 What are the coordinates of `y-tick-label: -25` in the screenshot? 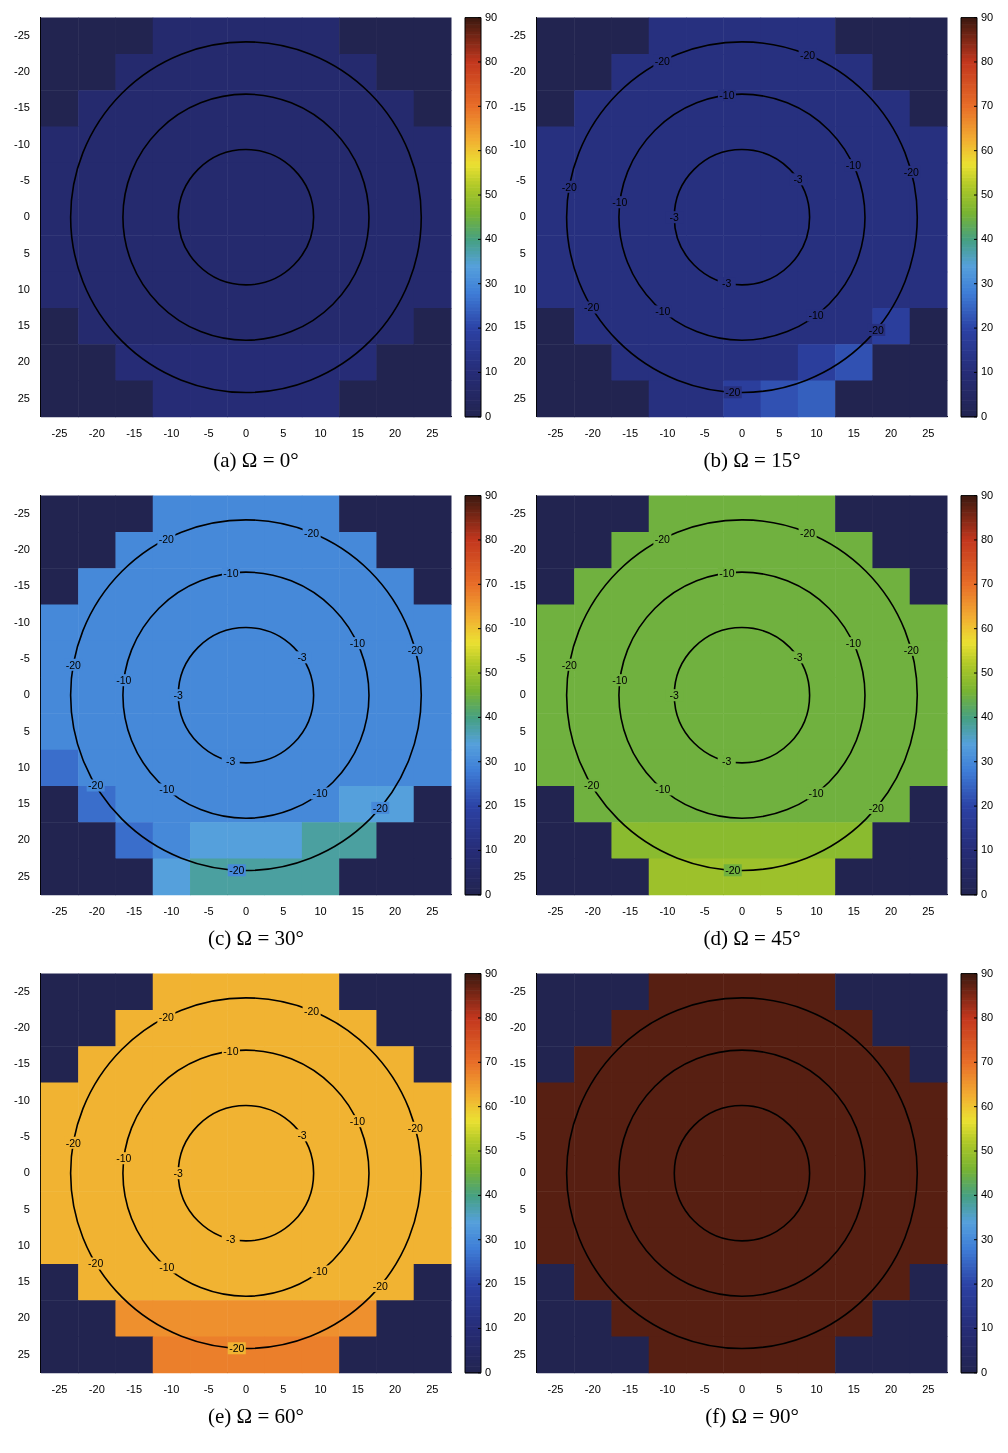 It's located at (21, 990).